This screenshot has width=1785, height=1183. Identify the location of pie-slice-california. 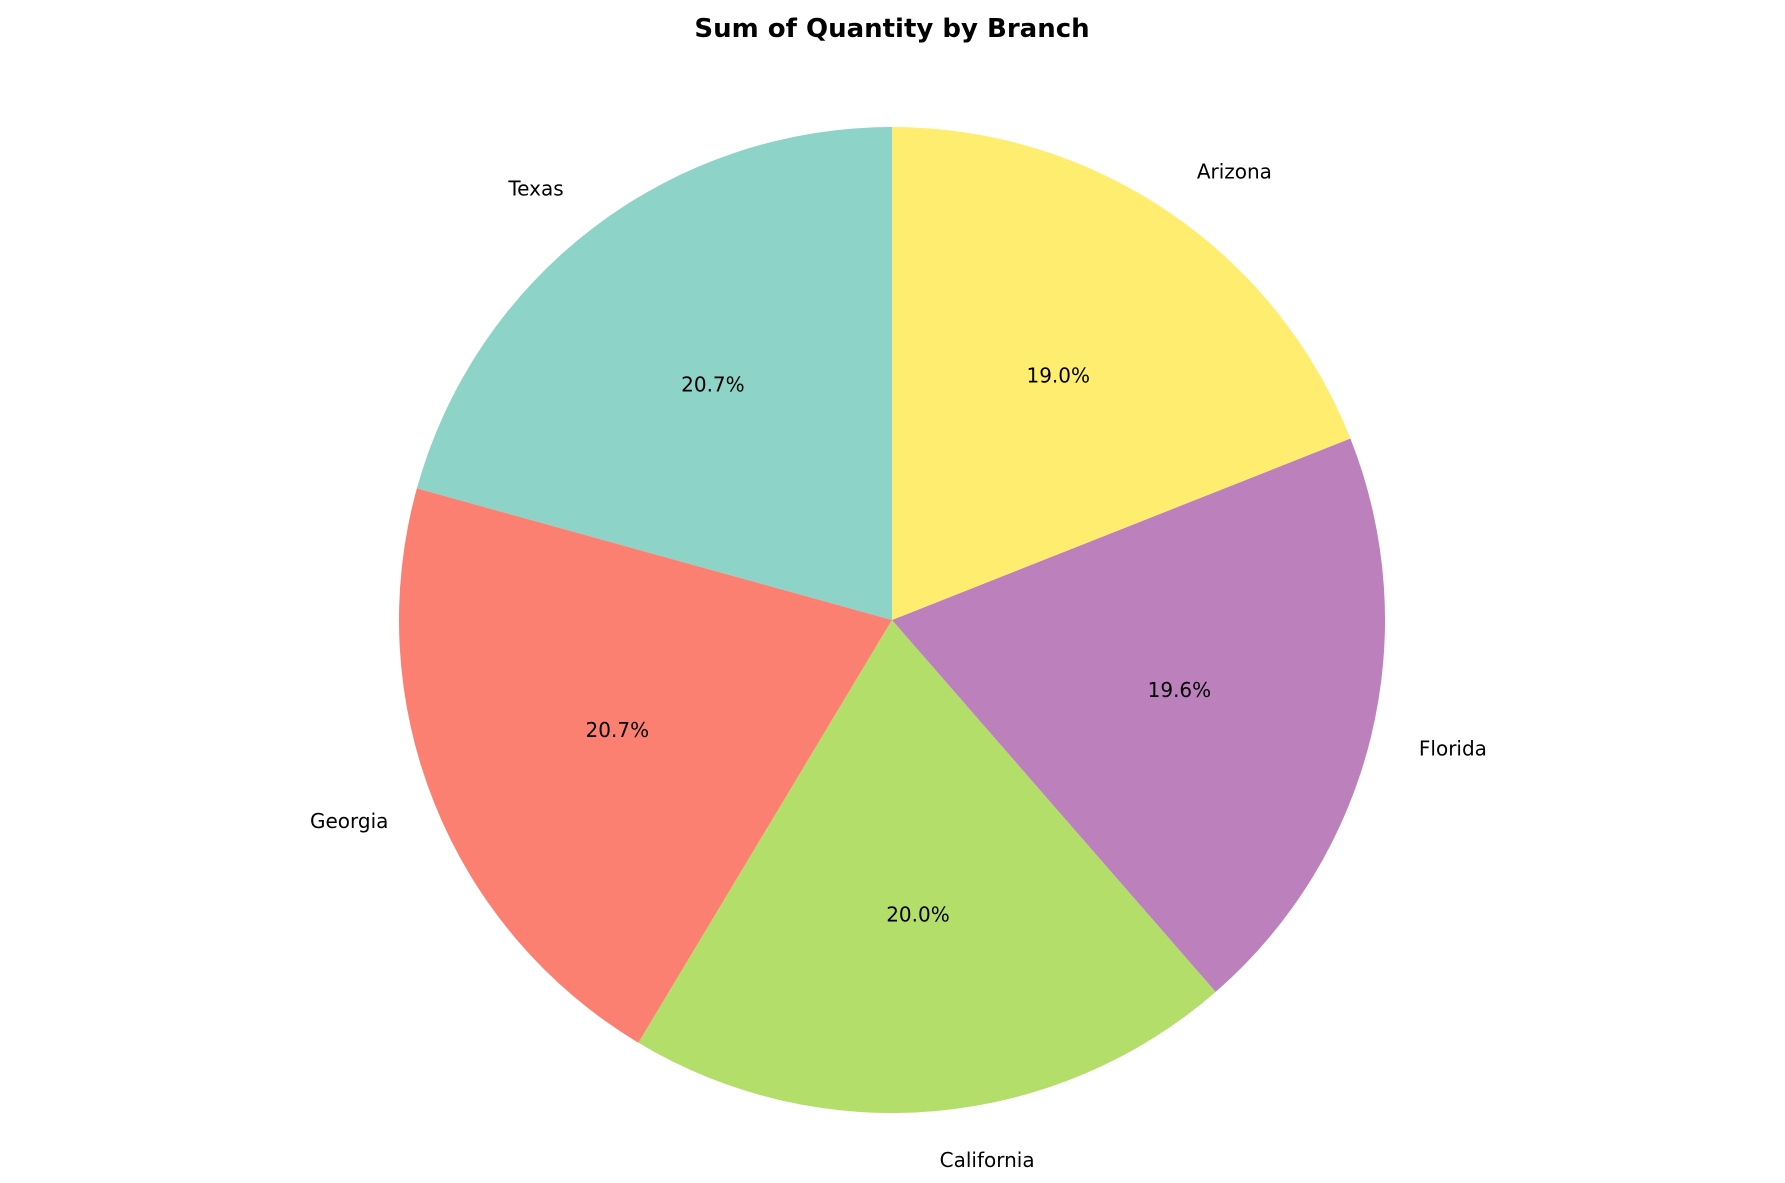
(927, 867).